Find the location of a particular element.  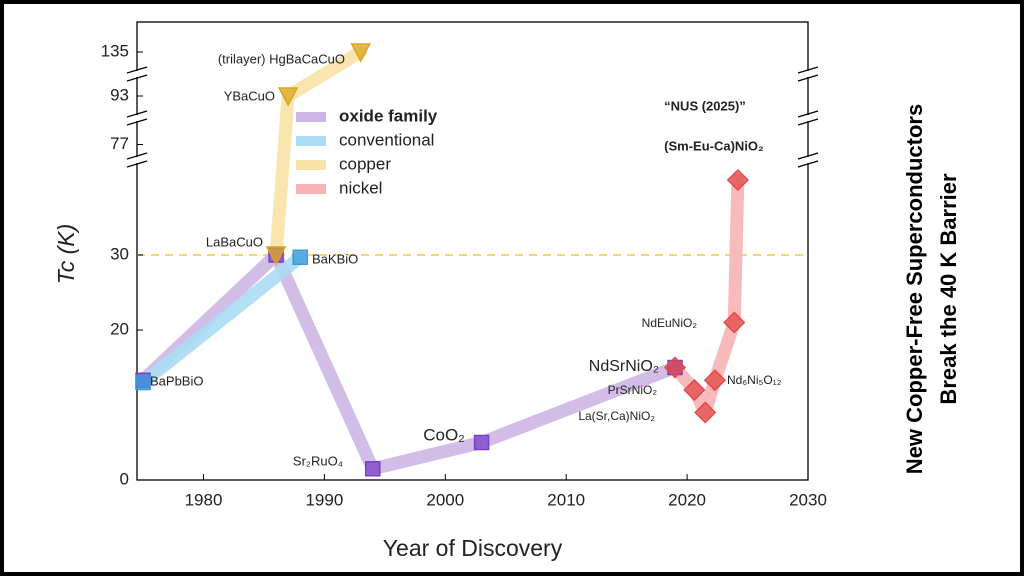

series-line is located at coordinates (221, 319).